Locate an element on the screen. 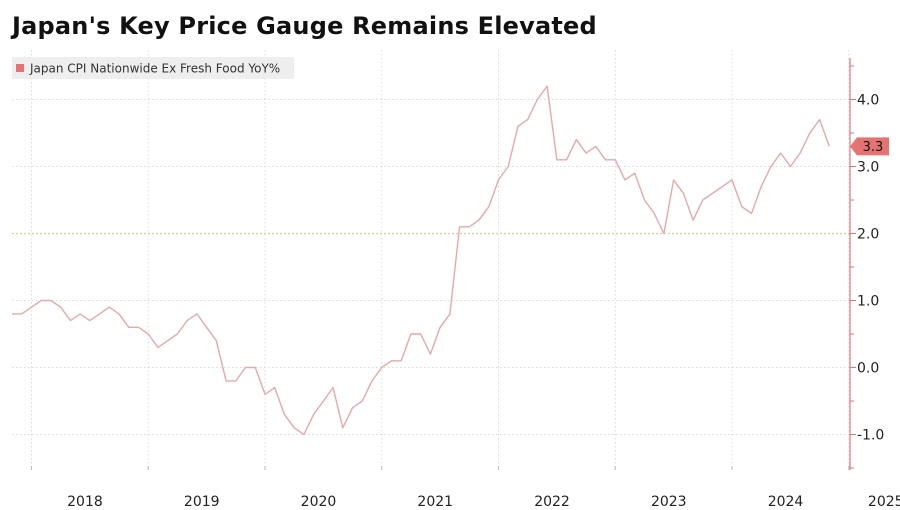 The image size is (900, 510). last-value-callout: 3.3 is located at coordinates (869, 146).